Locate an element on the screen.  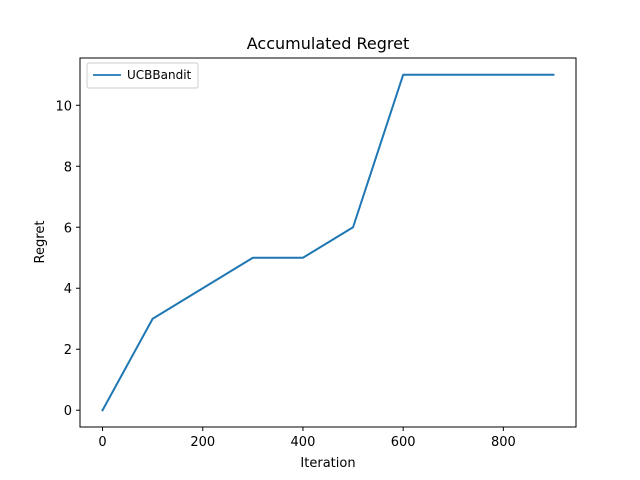
legend-box is located at coordinates (142, 75).